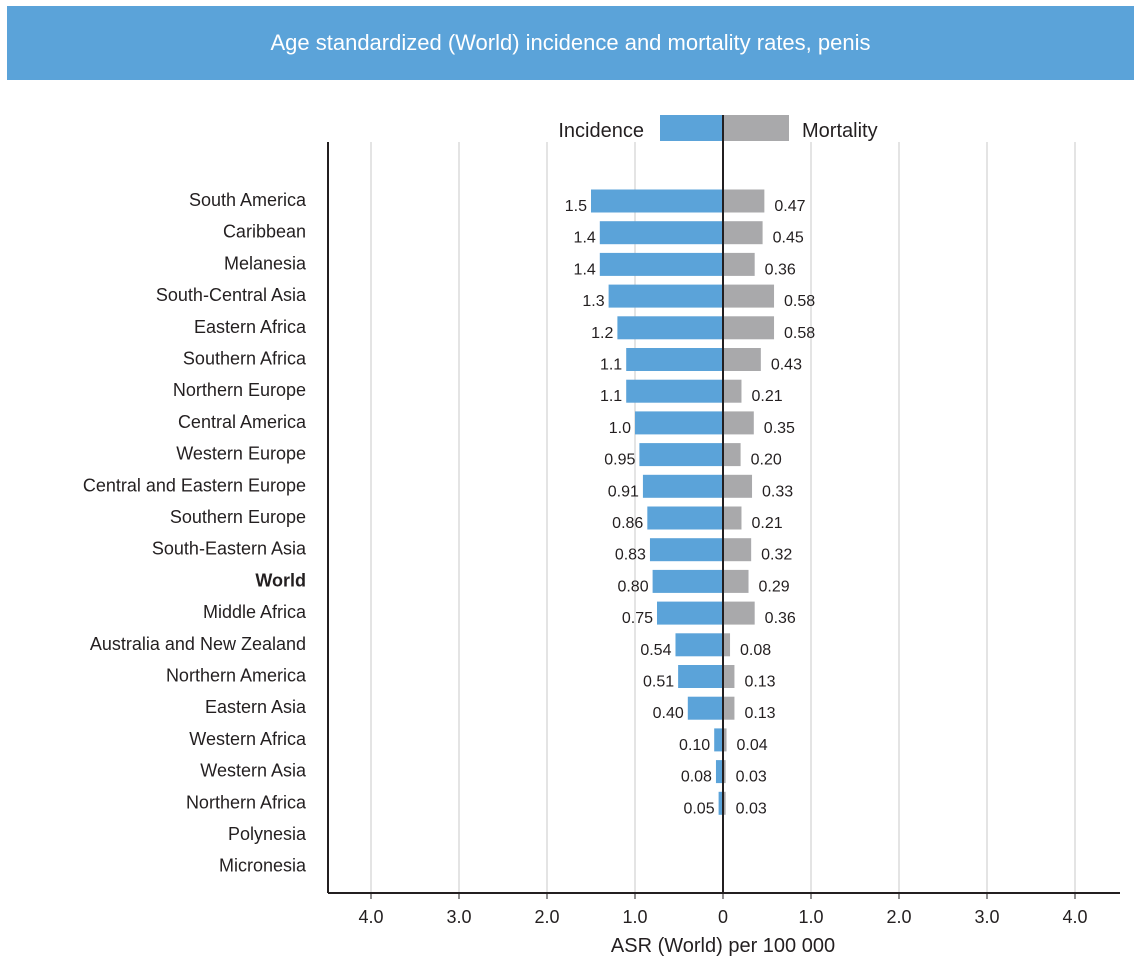 This screenshot has width=1141, height=965. What do you see at coordinates (774, 586) in the screenshot?
I see `mortality-value-label: 0.29` at bounding box center [774, 586].